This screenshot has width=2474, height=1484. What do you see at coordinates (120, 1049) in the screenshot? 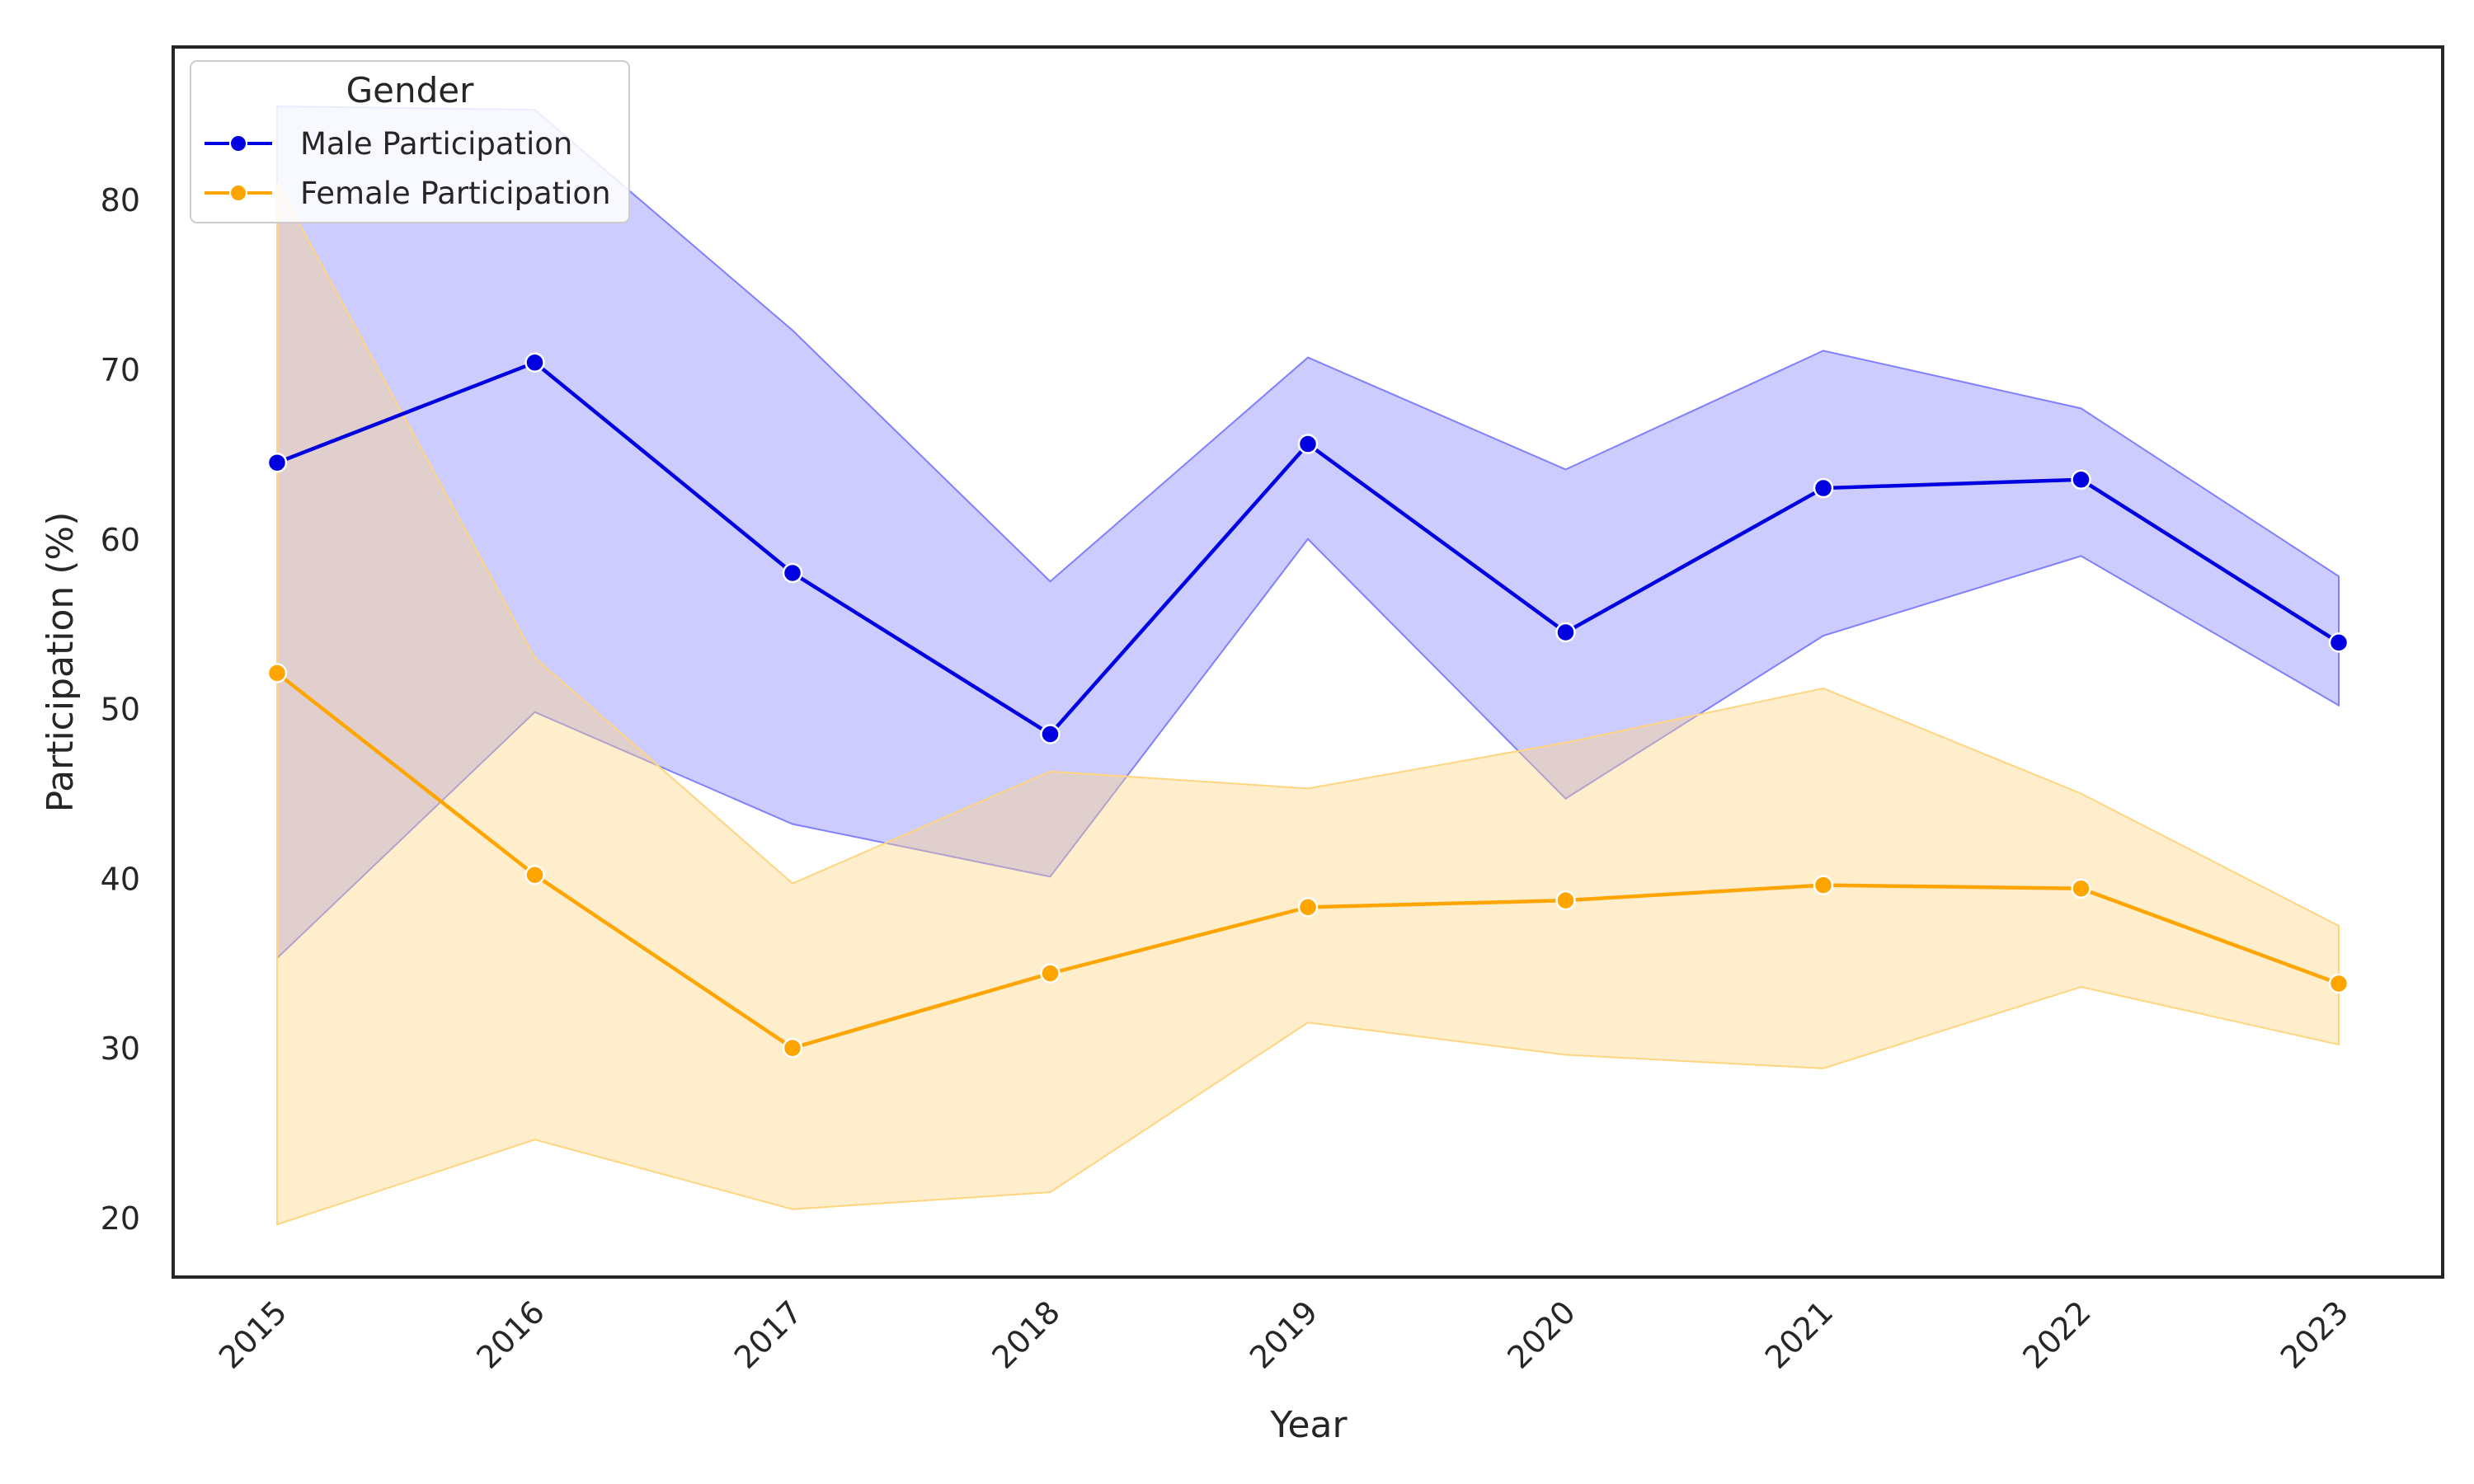
I see `y-tick-label: 30` at bounding box center [120, 1049].